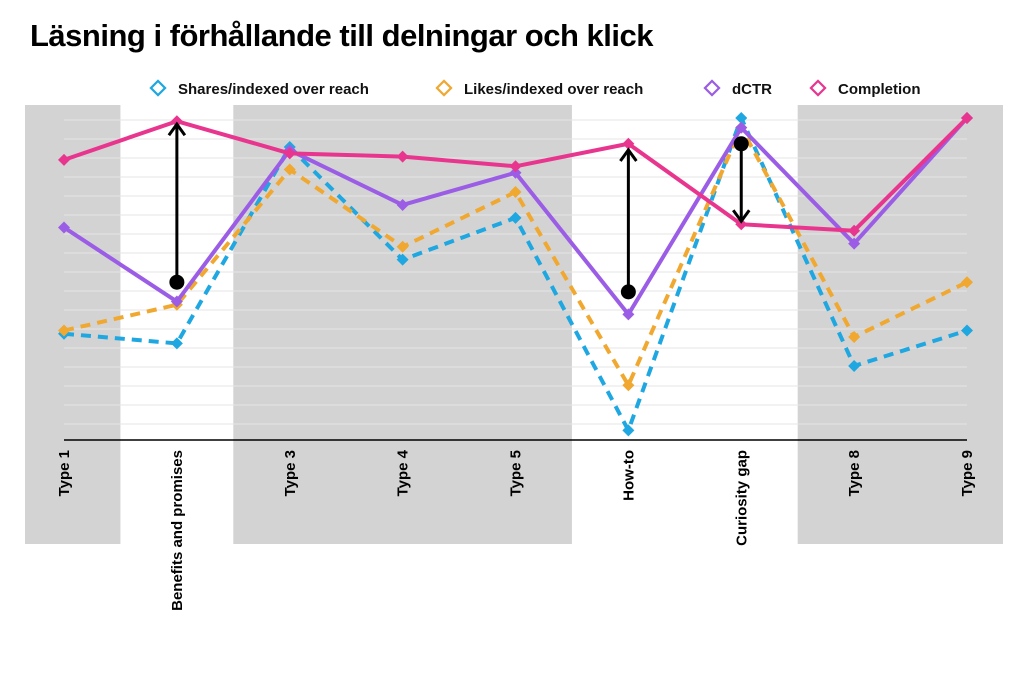  Describe the element at coordinates (177, 530) in the screenshot. I see `x-tick-label: Benefits and promises` at that location.